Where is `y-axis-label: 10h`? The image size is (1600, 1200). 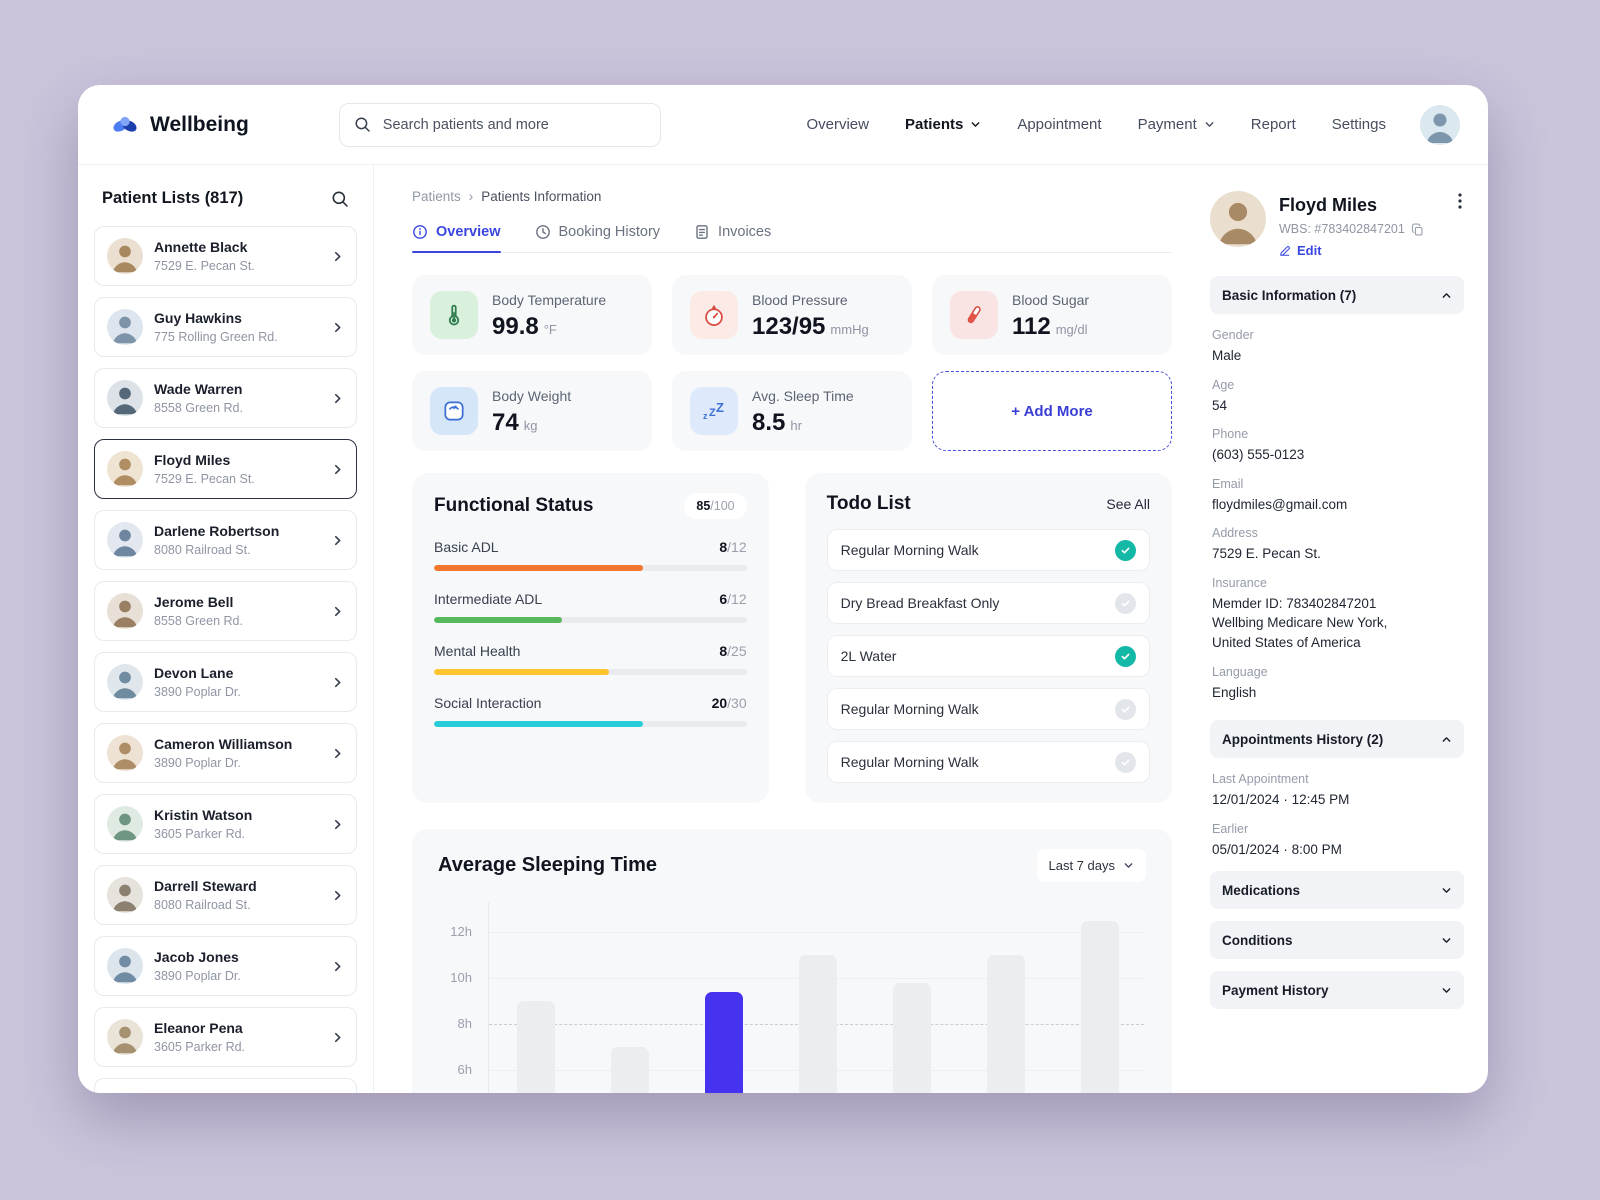
y-axis-label: 10h is located at coordinates (461, 977).